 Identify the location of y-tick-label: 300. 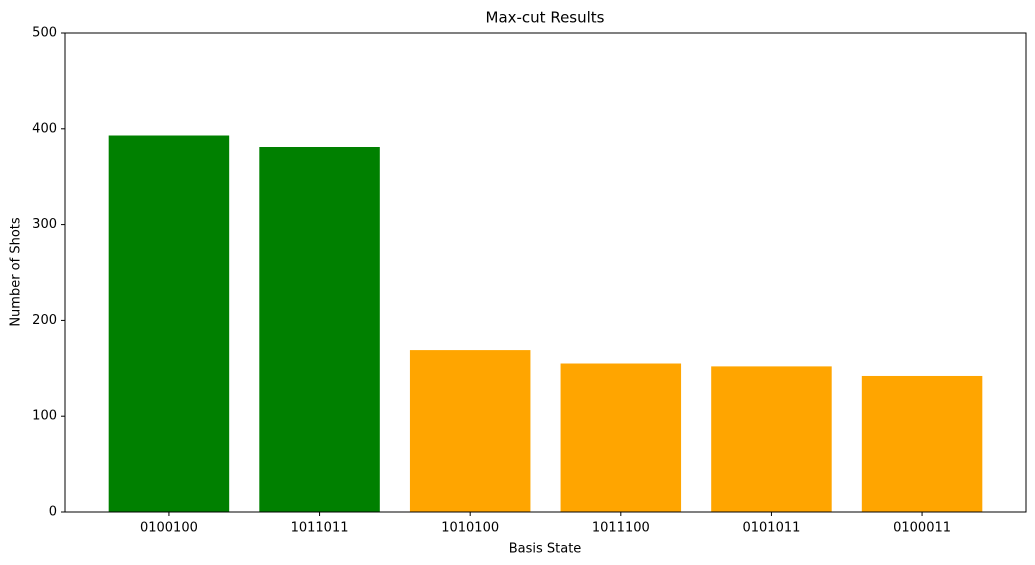
(44, 224).